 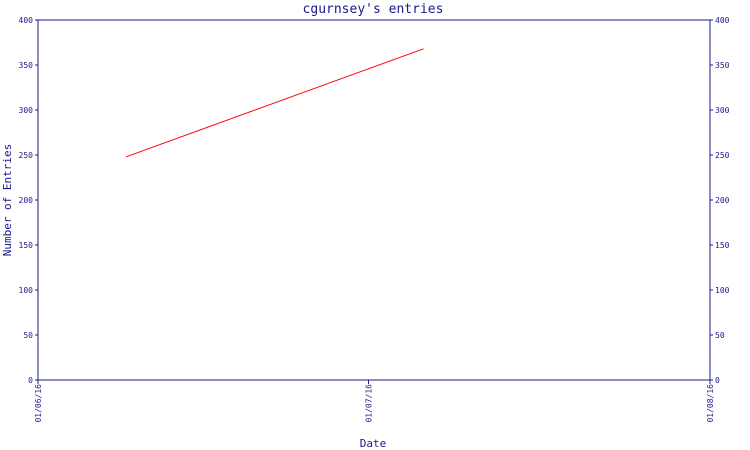 I want to click on y-tick-right-label: 300, so click(x=722, y=110).